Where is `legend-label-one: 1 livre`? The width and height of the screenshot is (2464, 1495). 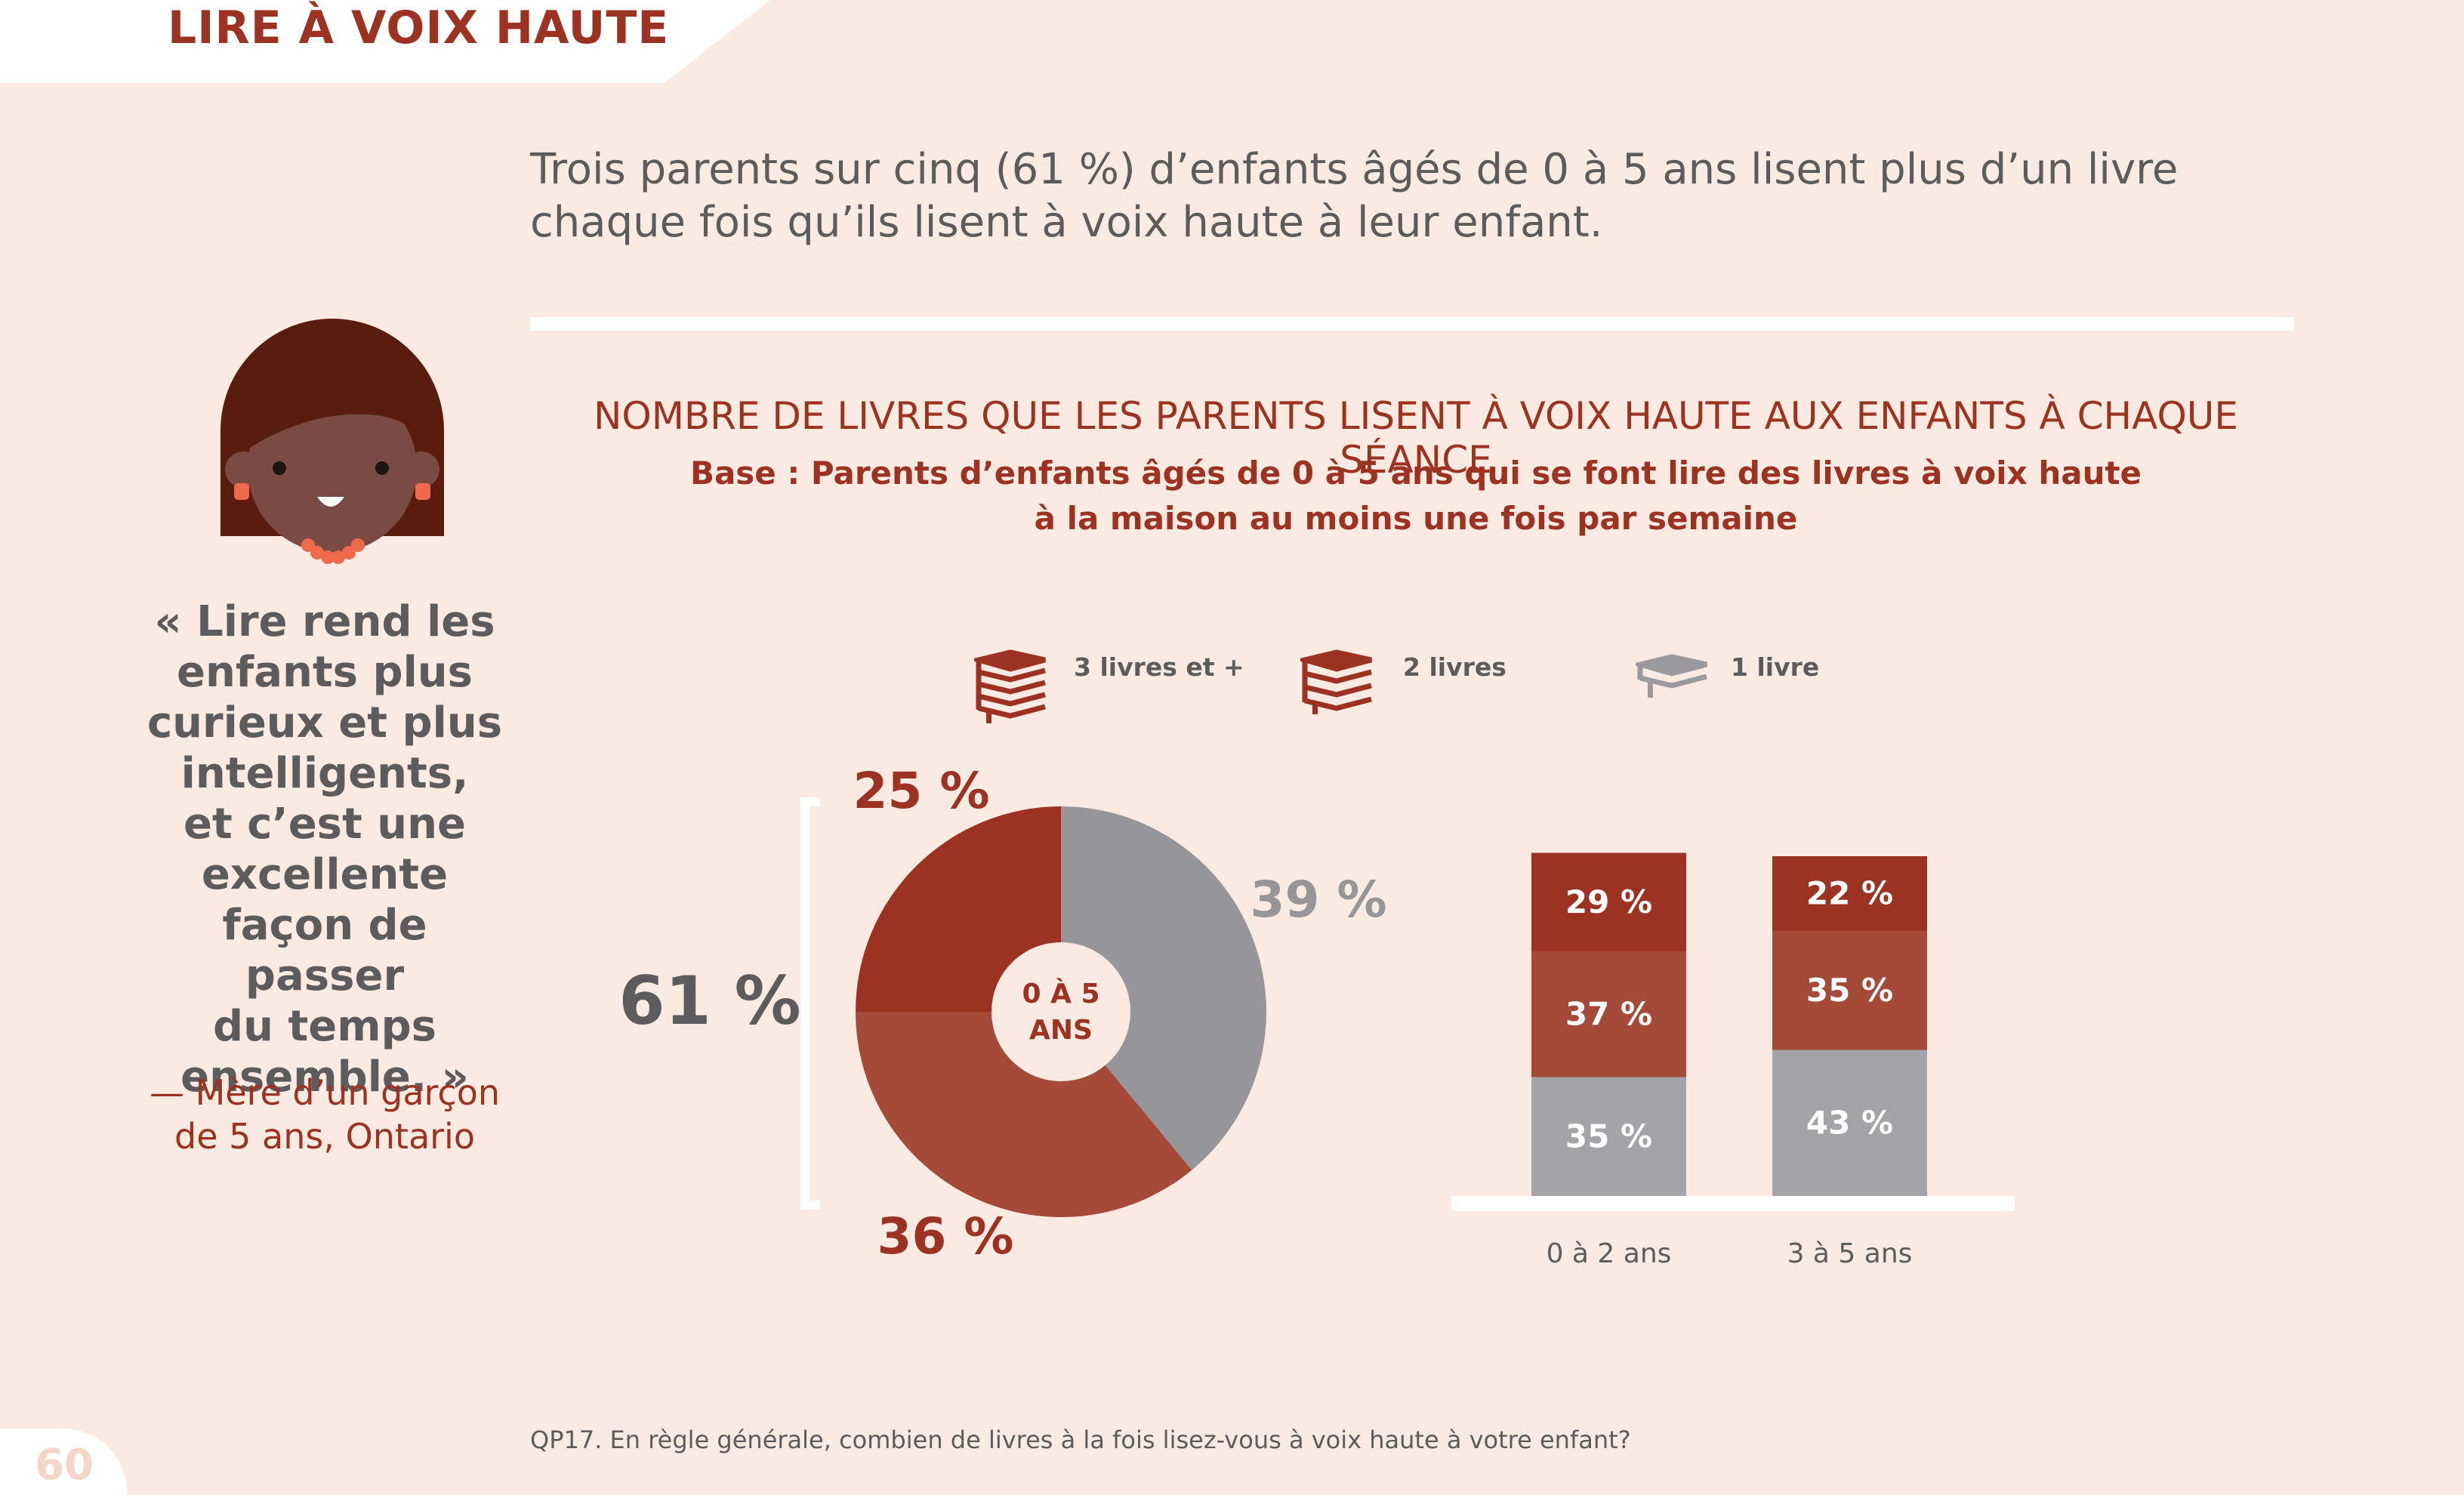
legend-label-one: 1 livre is located at coordinates (1775, 667).